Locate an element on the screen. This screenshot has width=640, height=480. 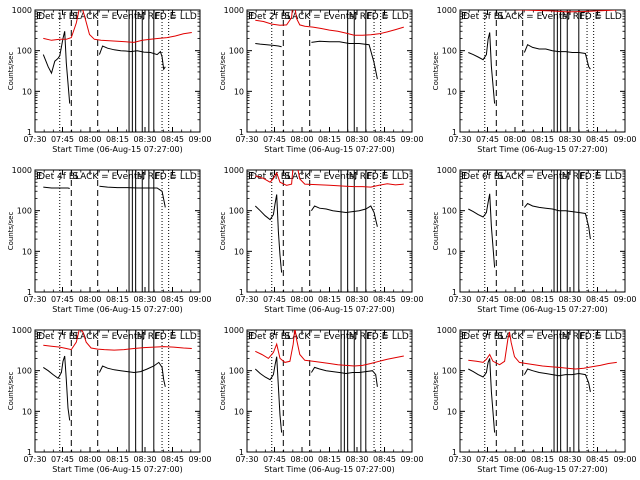
panel-title: Det 9f BLACK = Events, RED = LLD is located at coordinates (542, 337).